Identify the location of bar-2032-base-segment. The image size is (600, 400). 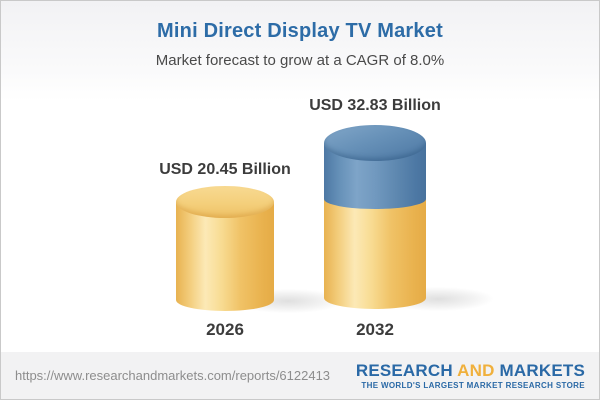
(375, 254).